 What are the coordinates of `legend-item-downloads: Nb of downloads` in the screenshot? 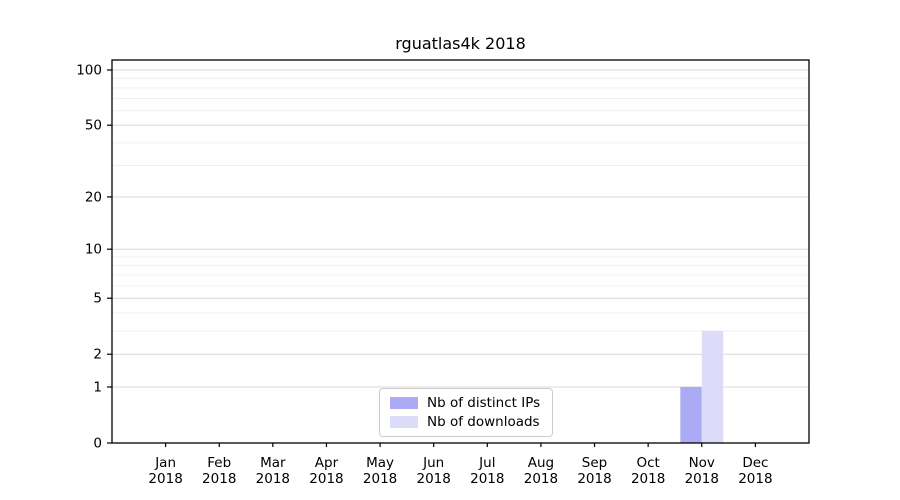 It's located at (471, 422).